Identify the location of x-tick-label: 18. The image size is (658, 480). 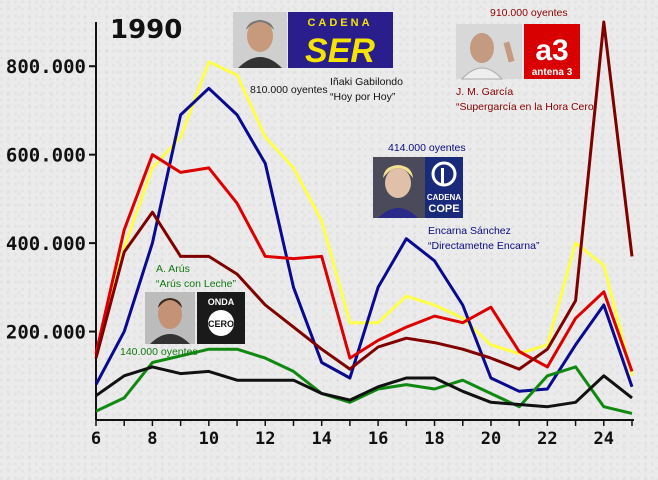
(434, 439).